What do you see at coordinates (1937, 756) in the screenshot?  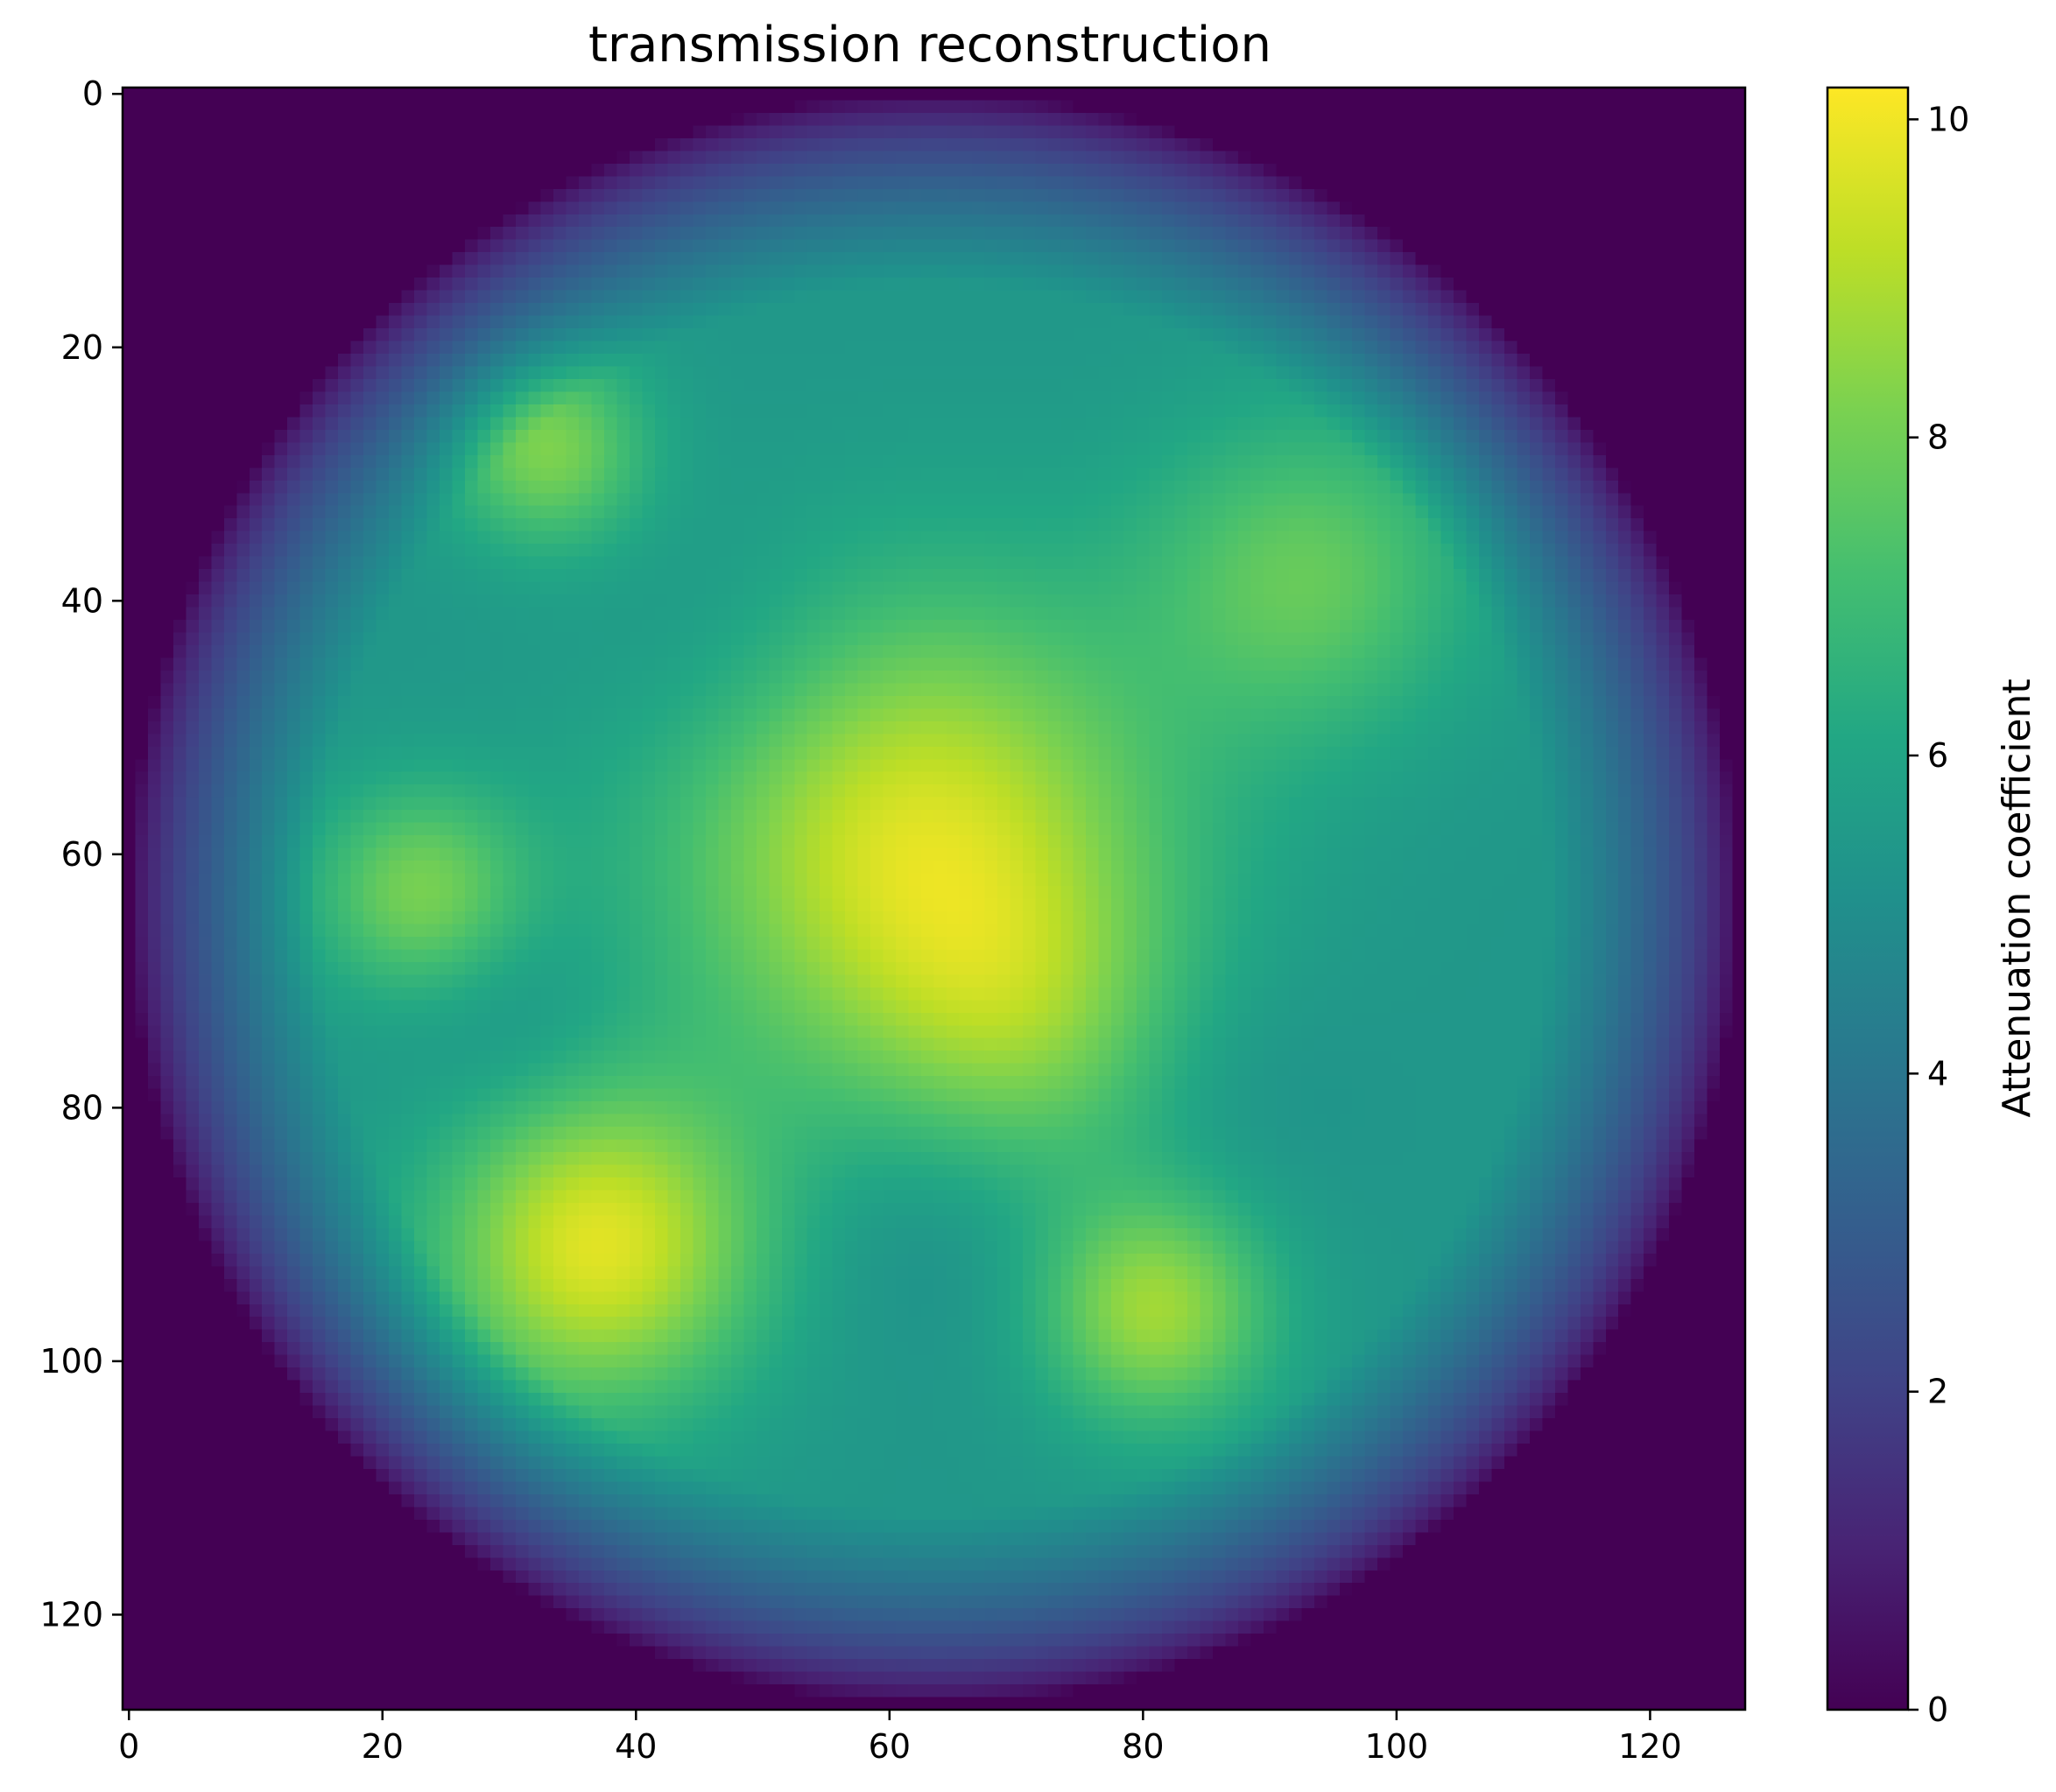 I see `colorbar-tick-label: 6` at bounding box center [1937, 756].